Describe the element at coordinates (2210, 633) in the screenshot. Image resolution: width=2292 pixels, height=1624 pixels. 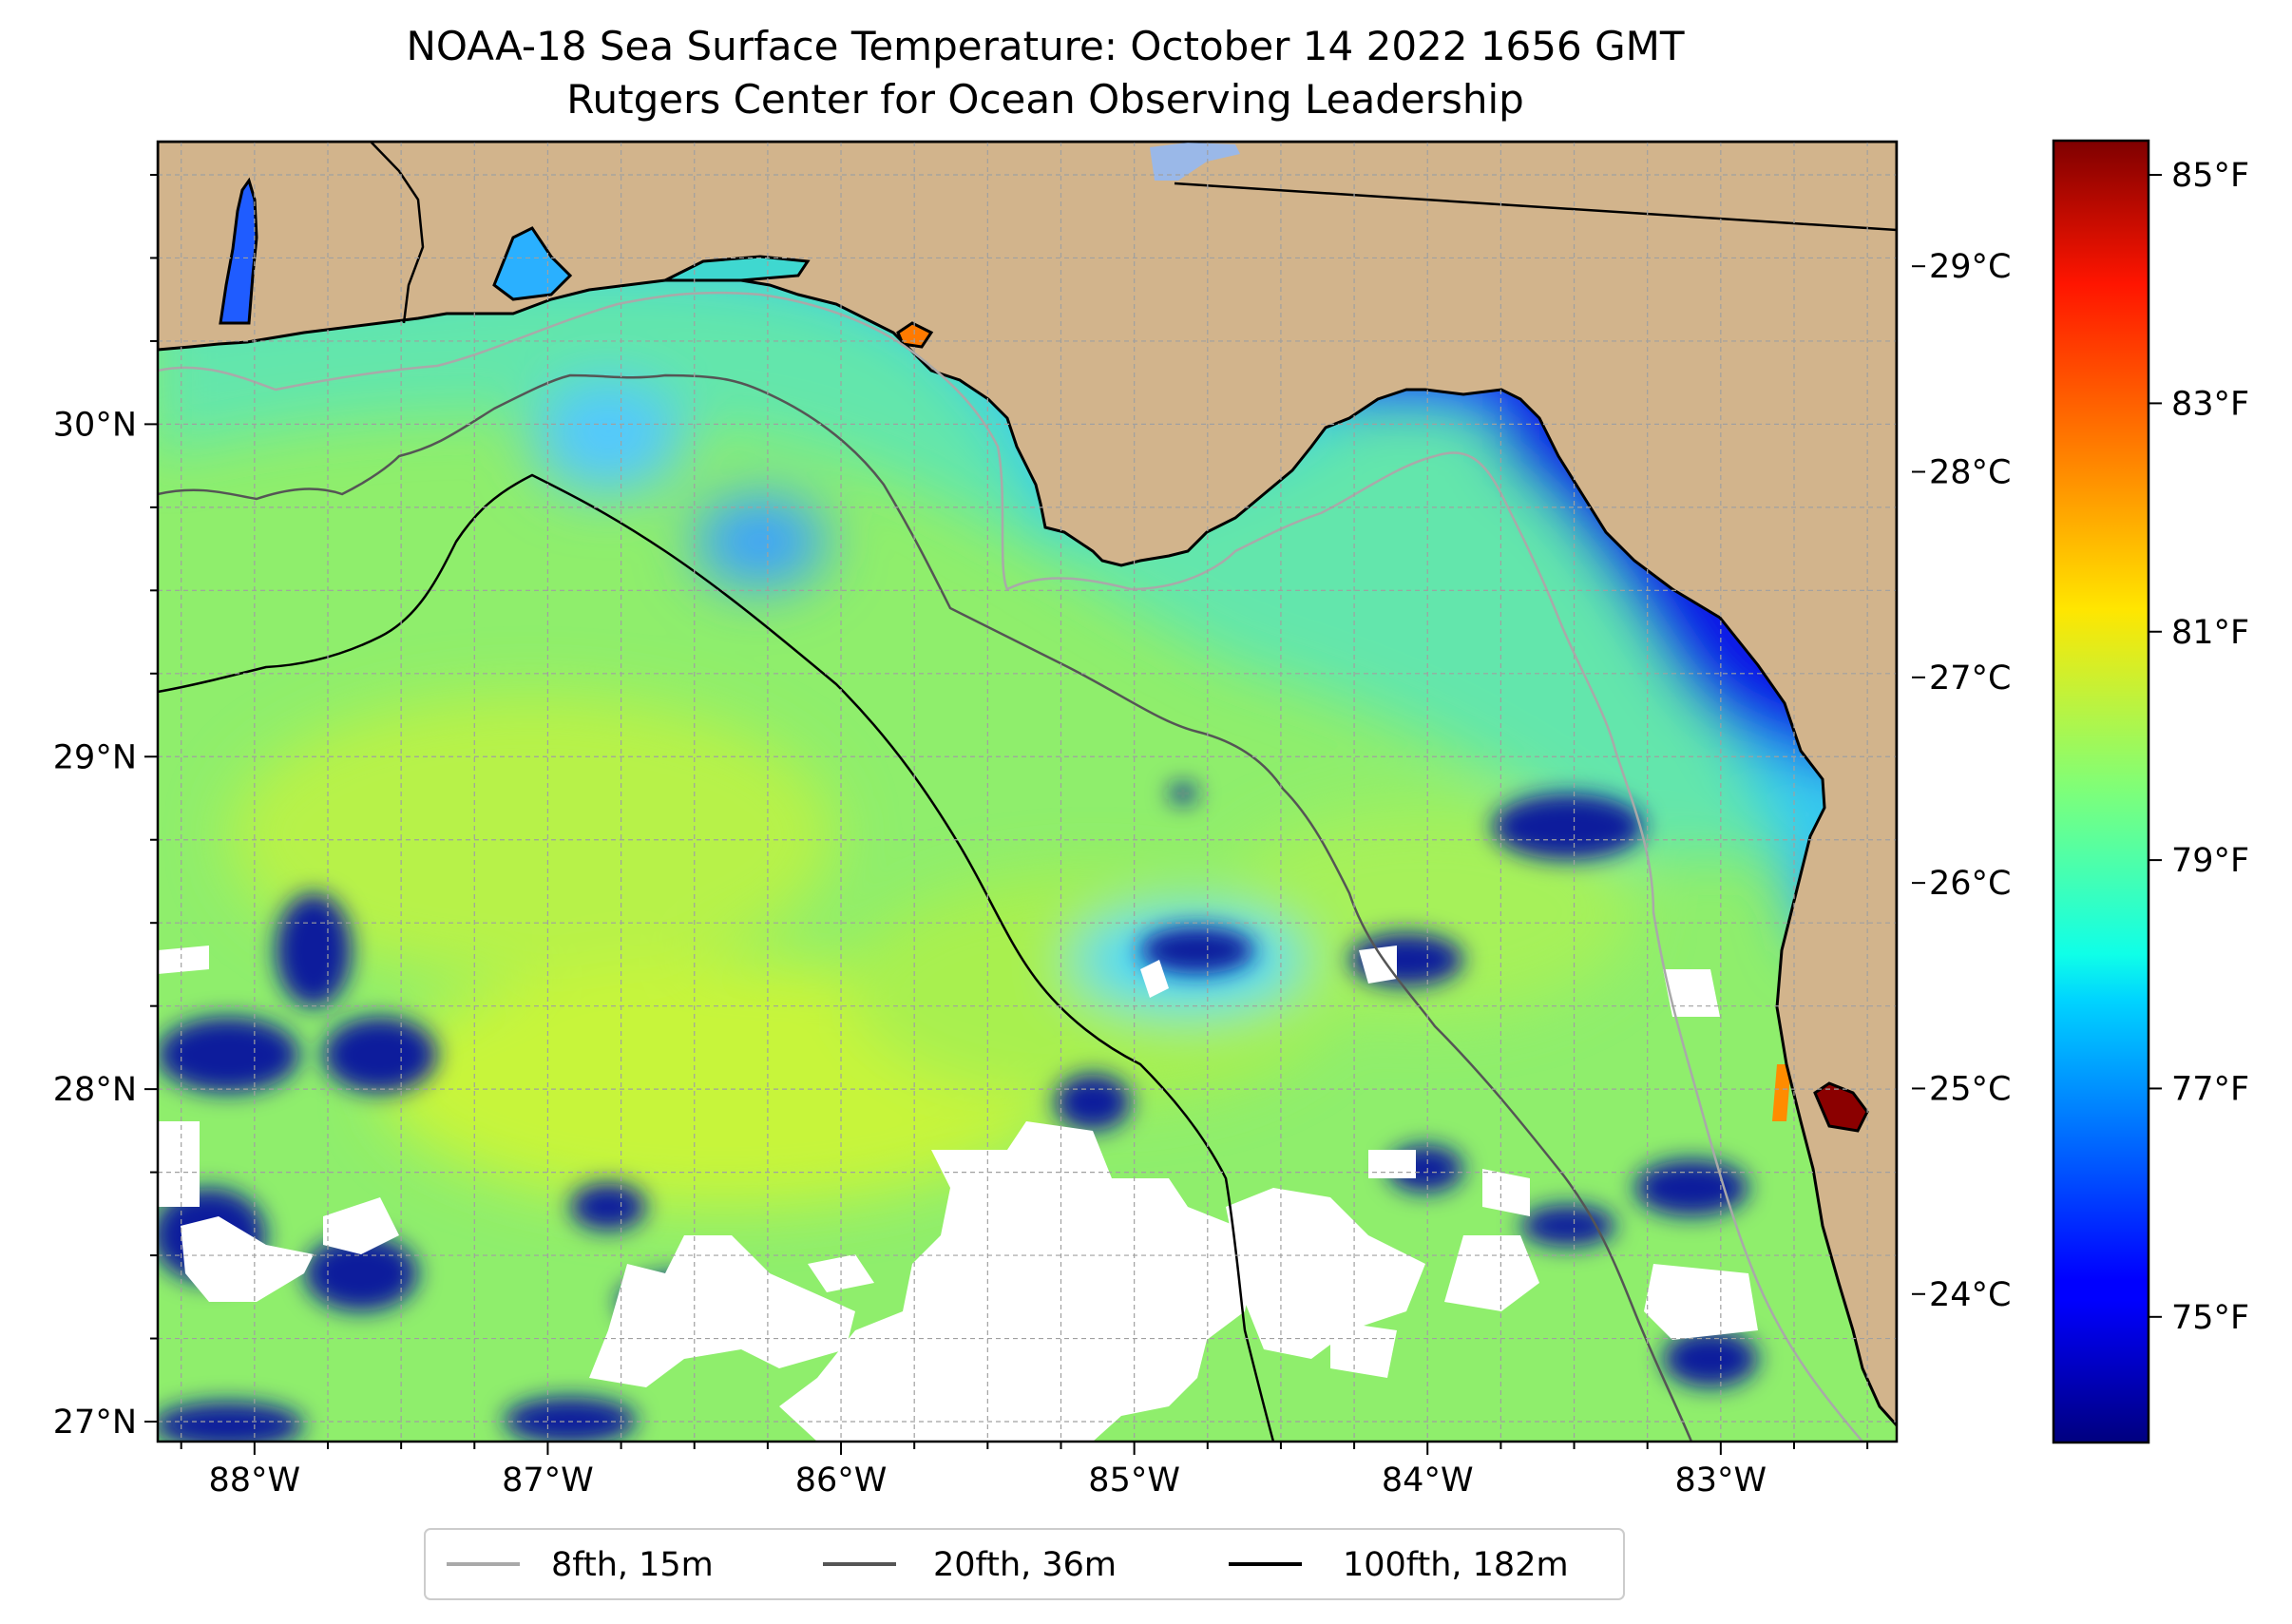
I see `colorbar-f-label: 81°F` at that location.